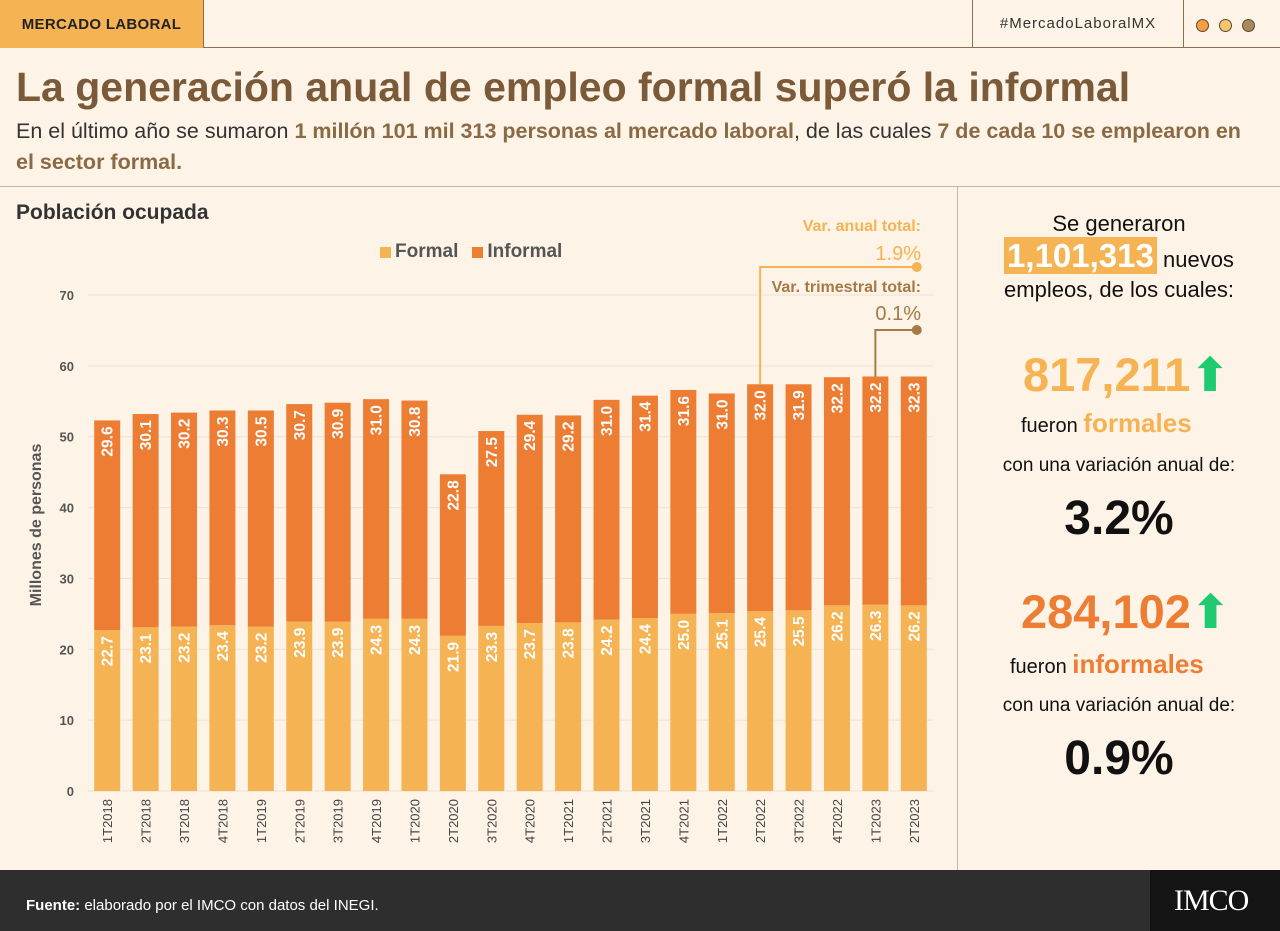 Image resolution: width=1280 pixels, height=931 pixels. What do you see at coordinates (1119, 289) in the screenshot?
I see `summary-intro-after-2: empleos, de los cuales:` at bounding box center [1119, 289].